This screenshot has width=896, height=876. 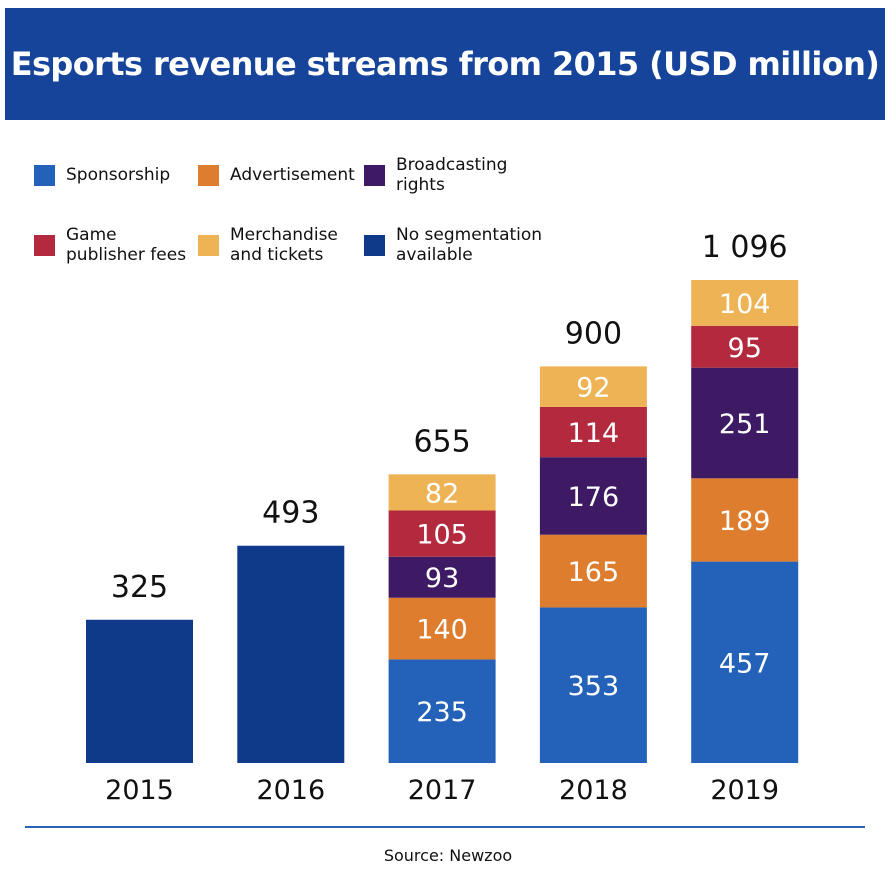 I want to click on segment-value-label: 93, so click(x=442, y=578).